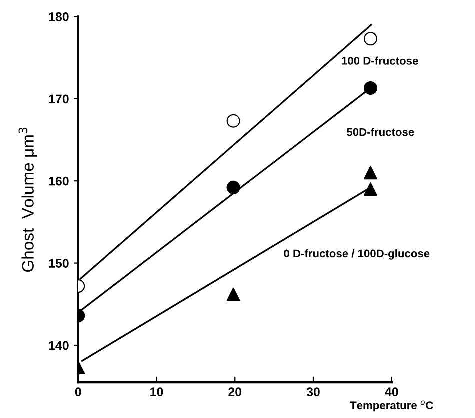 The width and height of the screenshot is (475, 418). I want to click on x-tick-label: 40, so click(391, 392).